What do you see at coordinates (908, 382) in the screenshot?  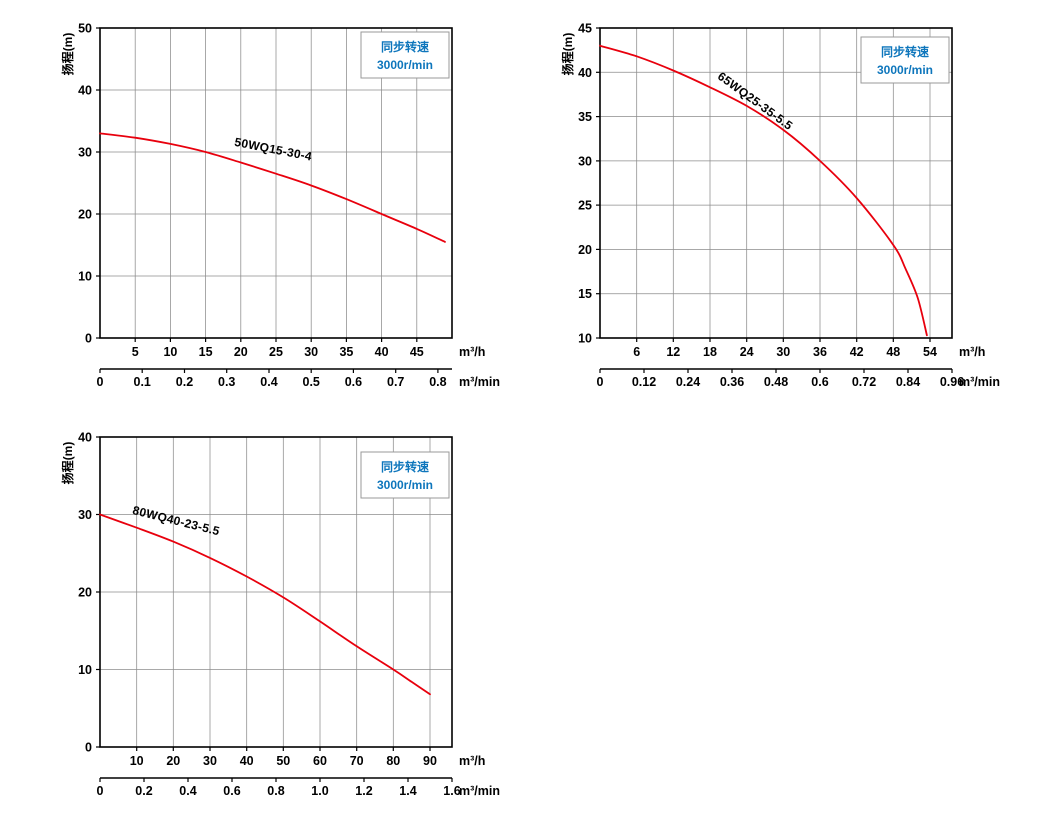 I see `secondary-x-tick-label: 0.84` at bounding box center [908, 382].